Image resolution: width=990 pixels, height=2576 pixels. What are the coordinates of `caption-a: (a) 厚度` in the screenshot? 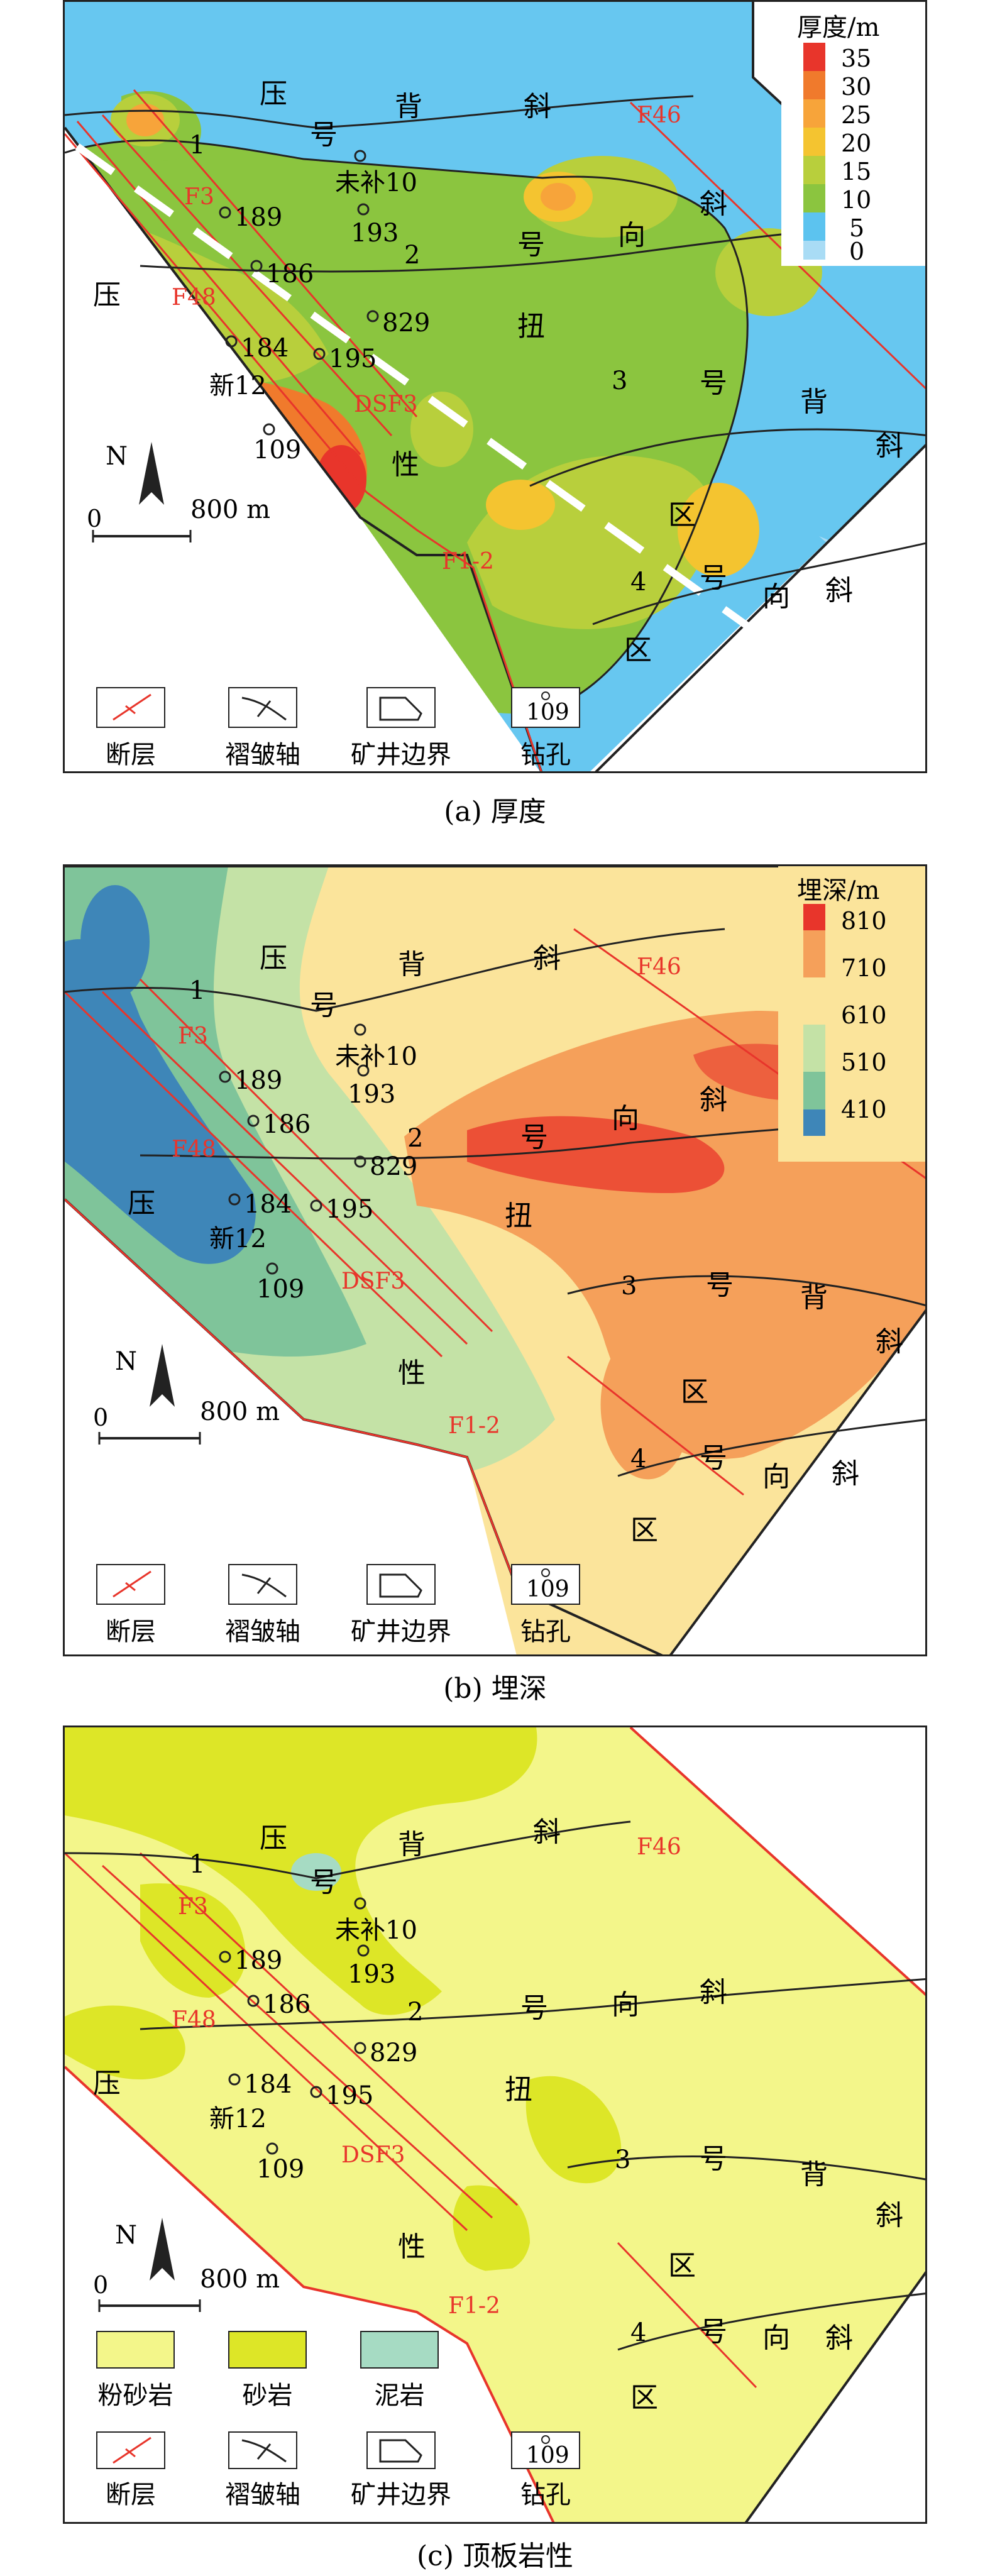 It's located at (495, 812).